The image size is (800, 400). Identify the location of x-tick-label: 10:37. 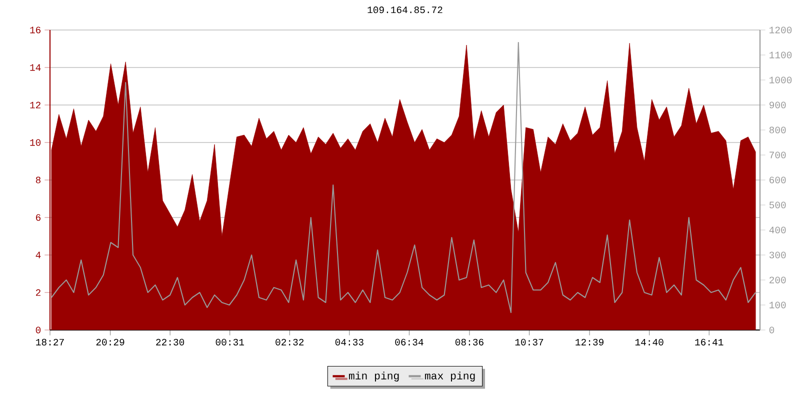
(529, 342).